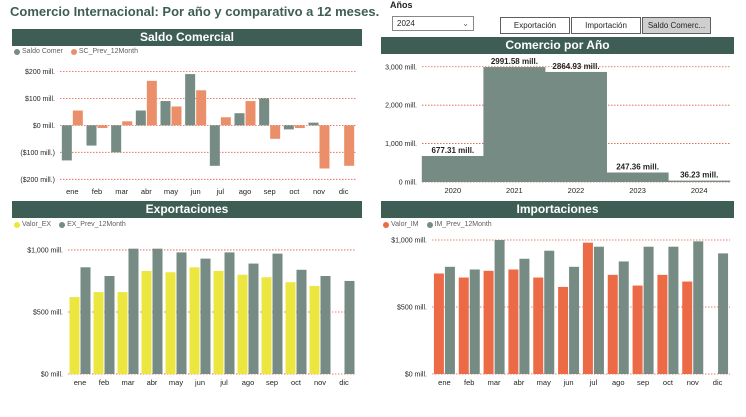  I want to click on legend-item-valor-ex: Valor_EX, so click(32, 224).